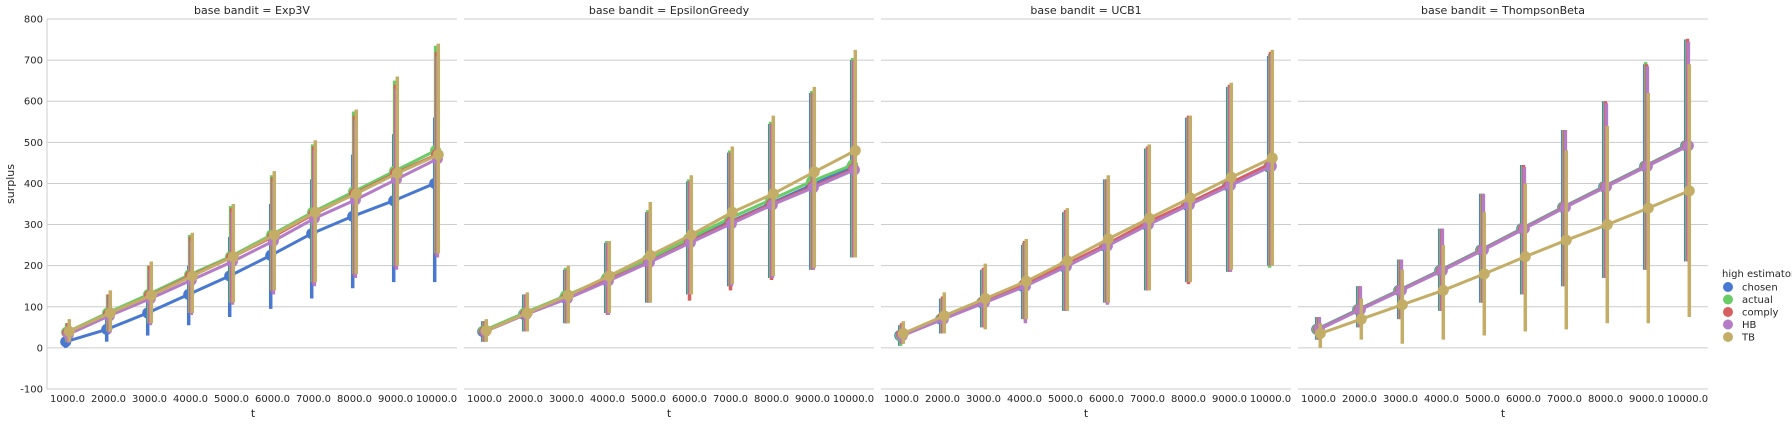 Image resolution: width=1792 pixels, height=426 pixels. Describe the element at coordinates (33, 266) in the screenshot. I see `y-tick-label: 200` at that location.